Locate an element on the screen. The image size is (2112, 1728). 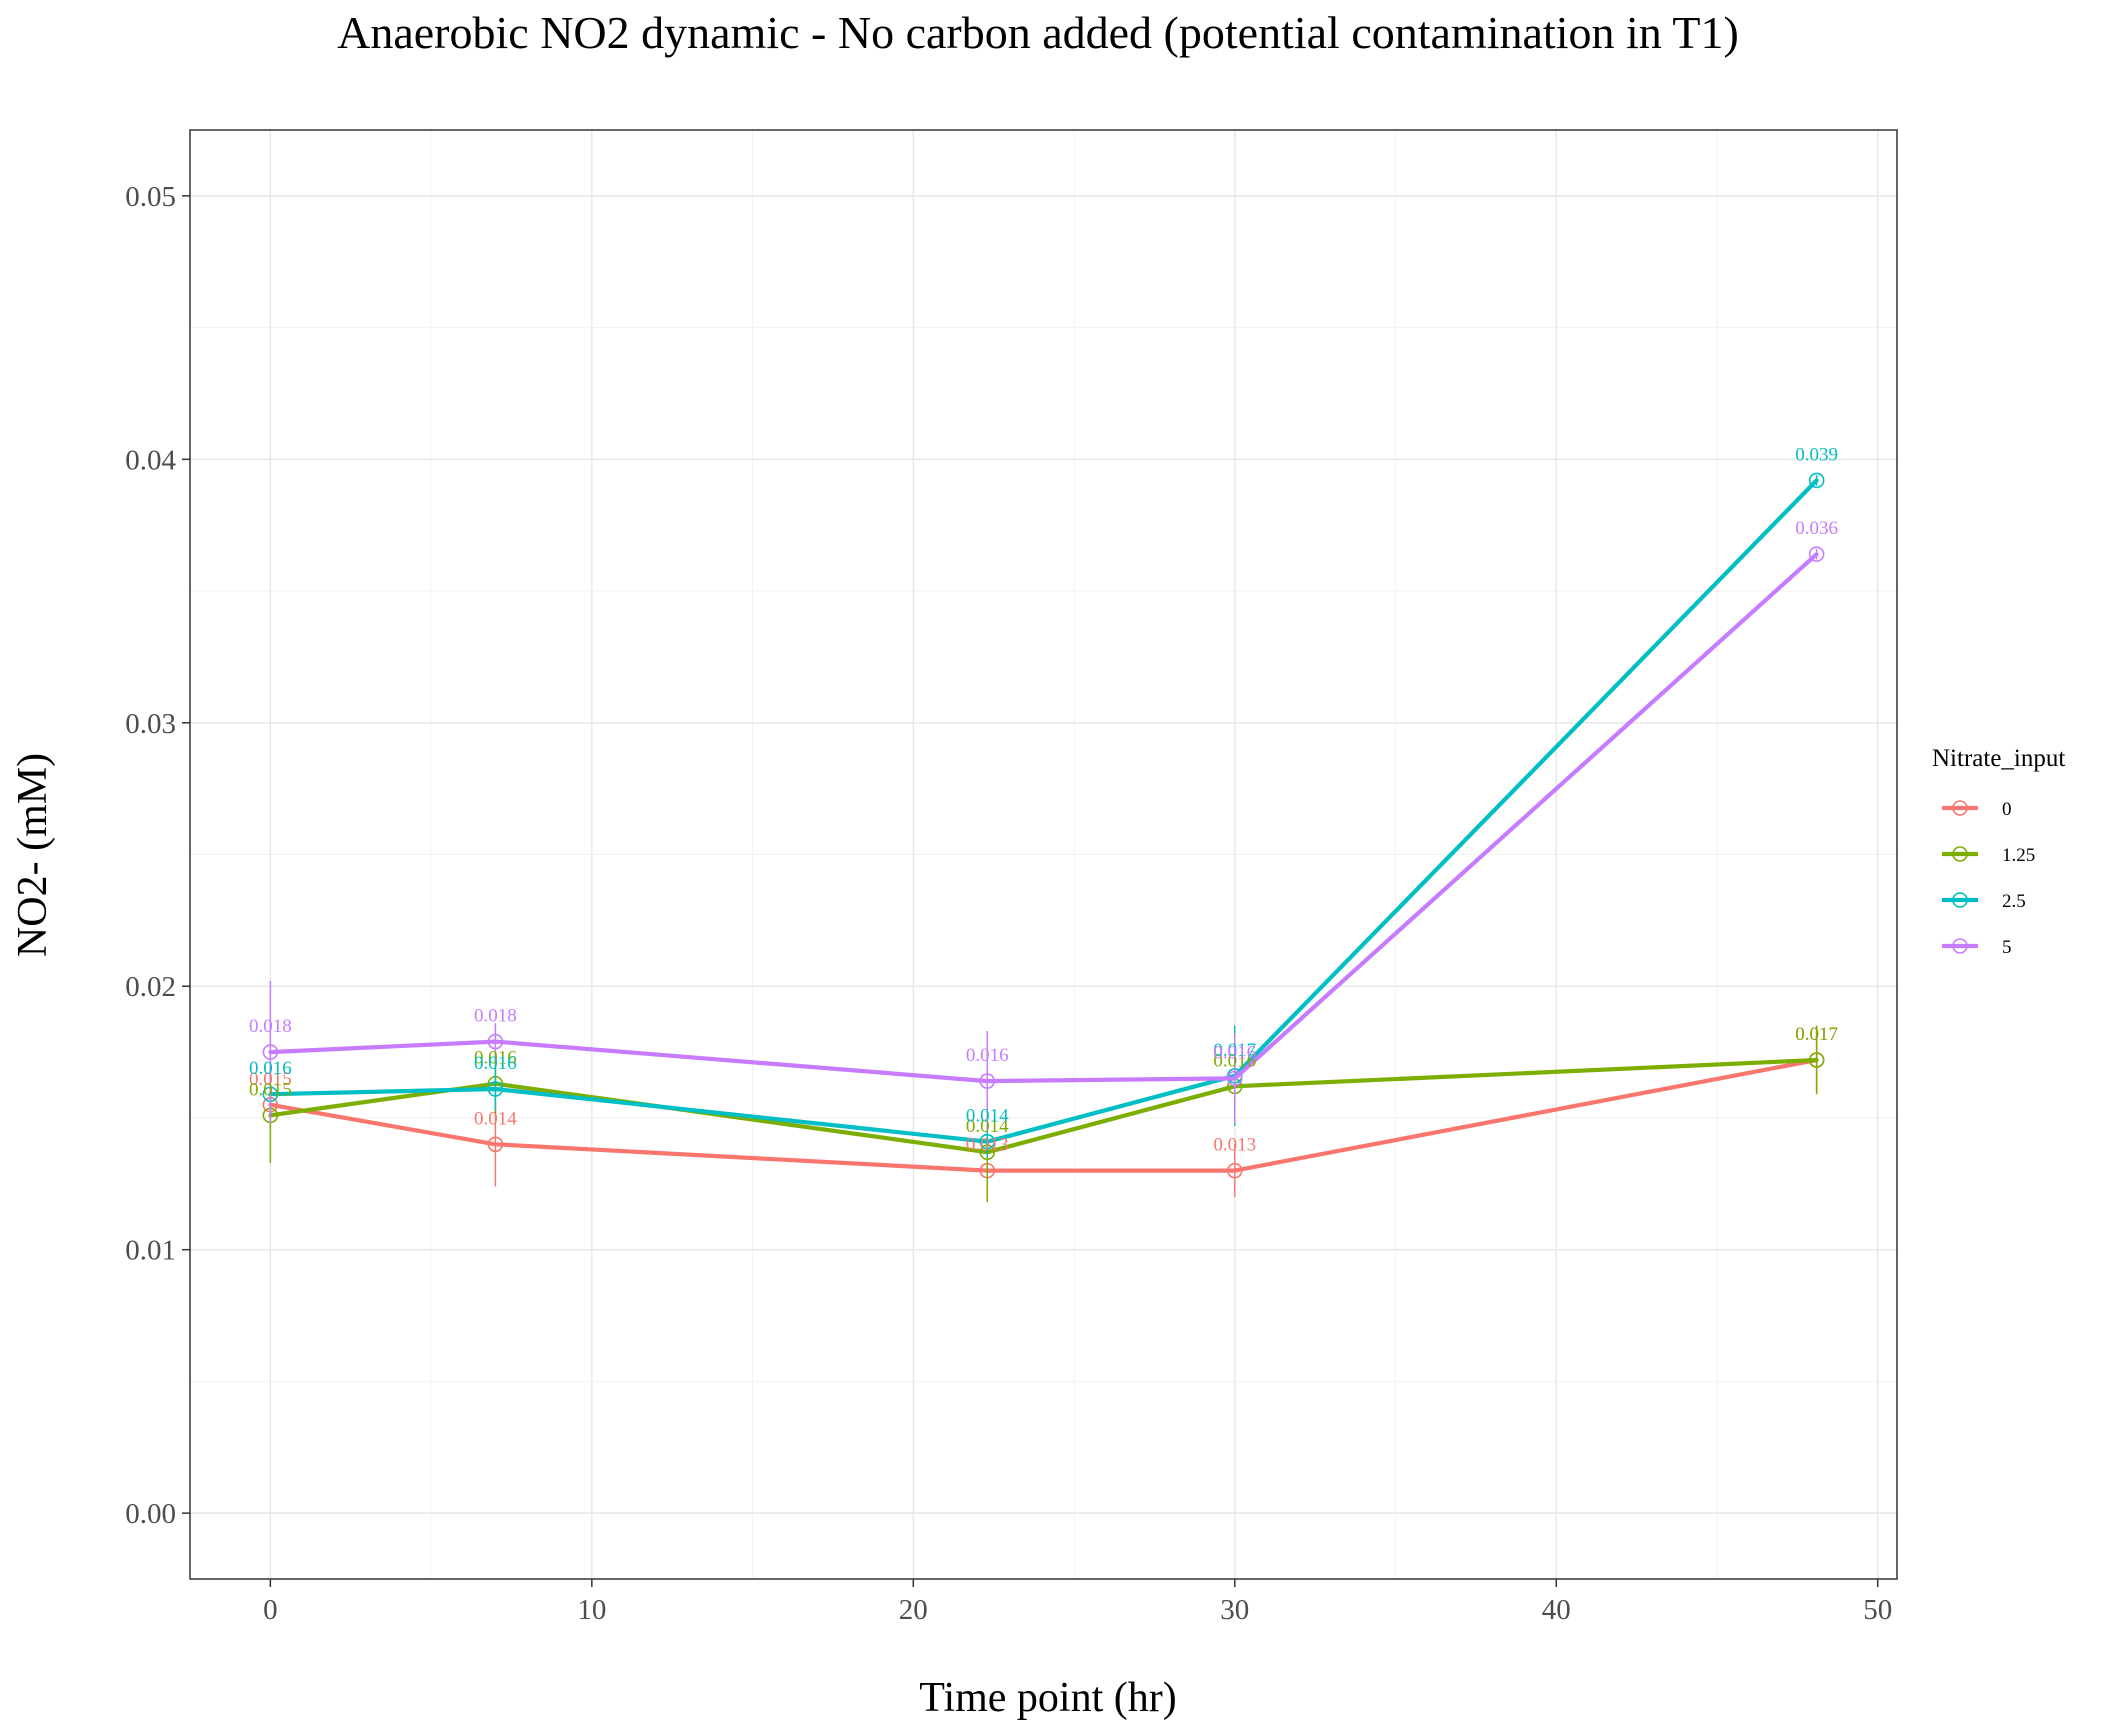
data-label: 0.036 is located at coordinates (1816, 528).